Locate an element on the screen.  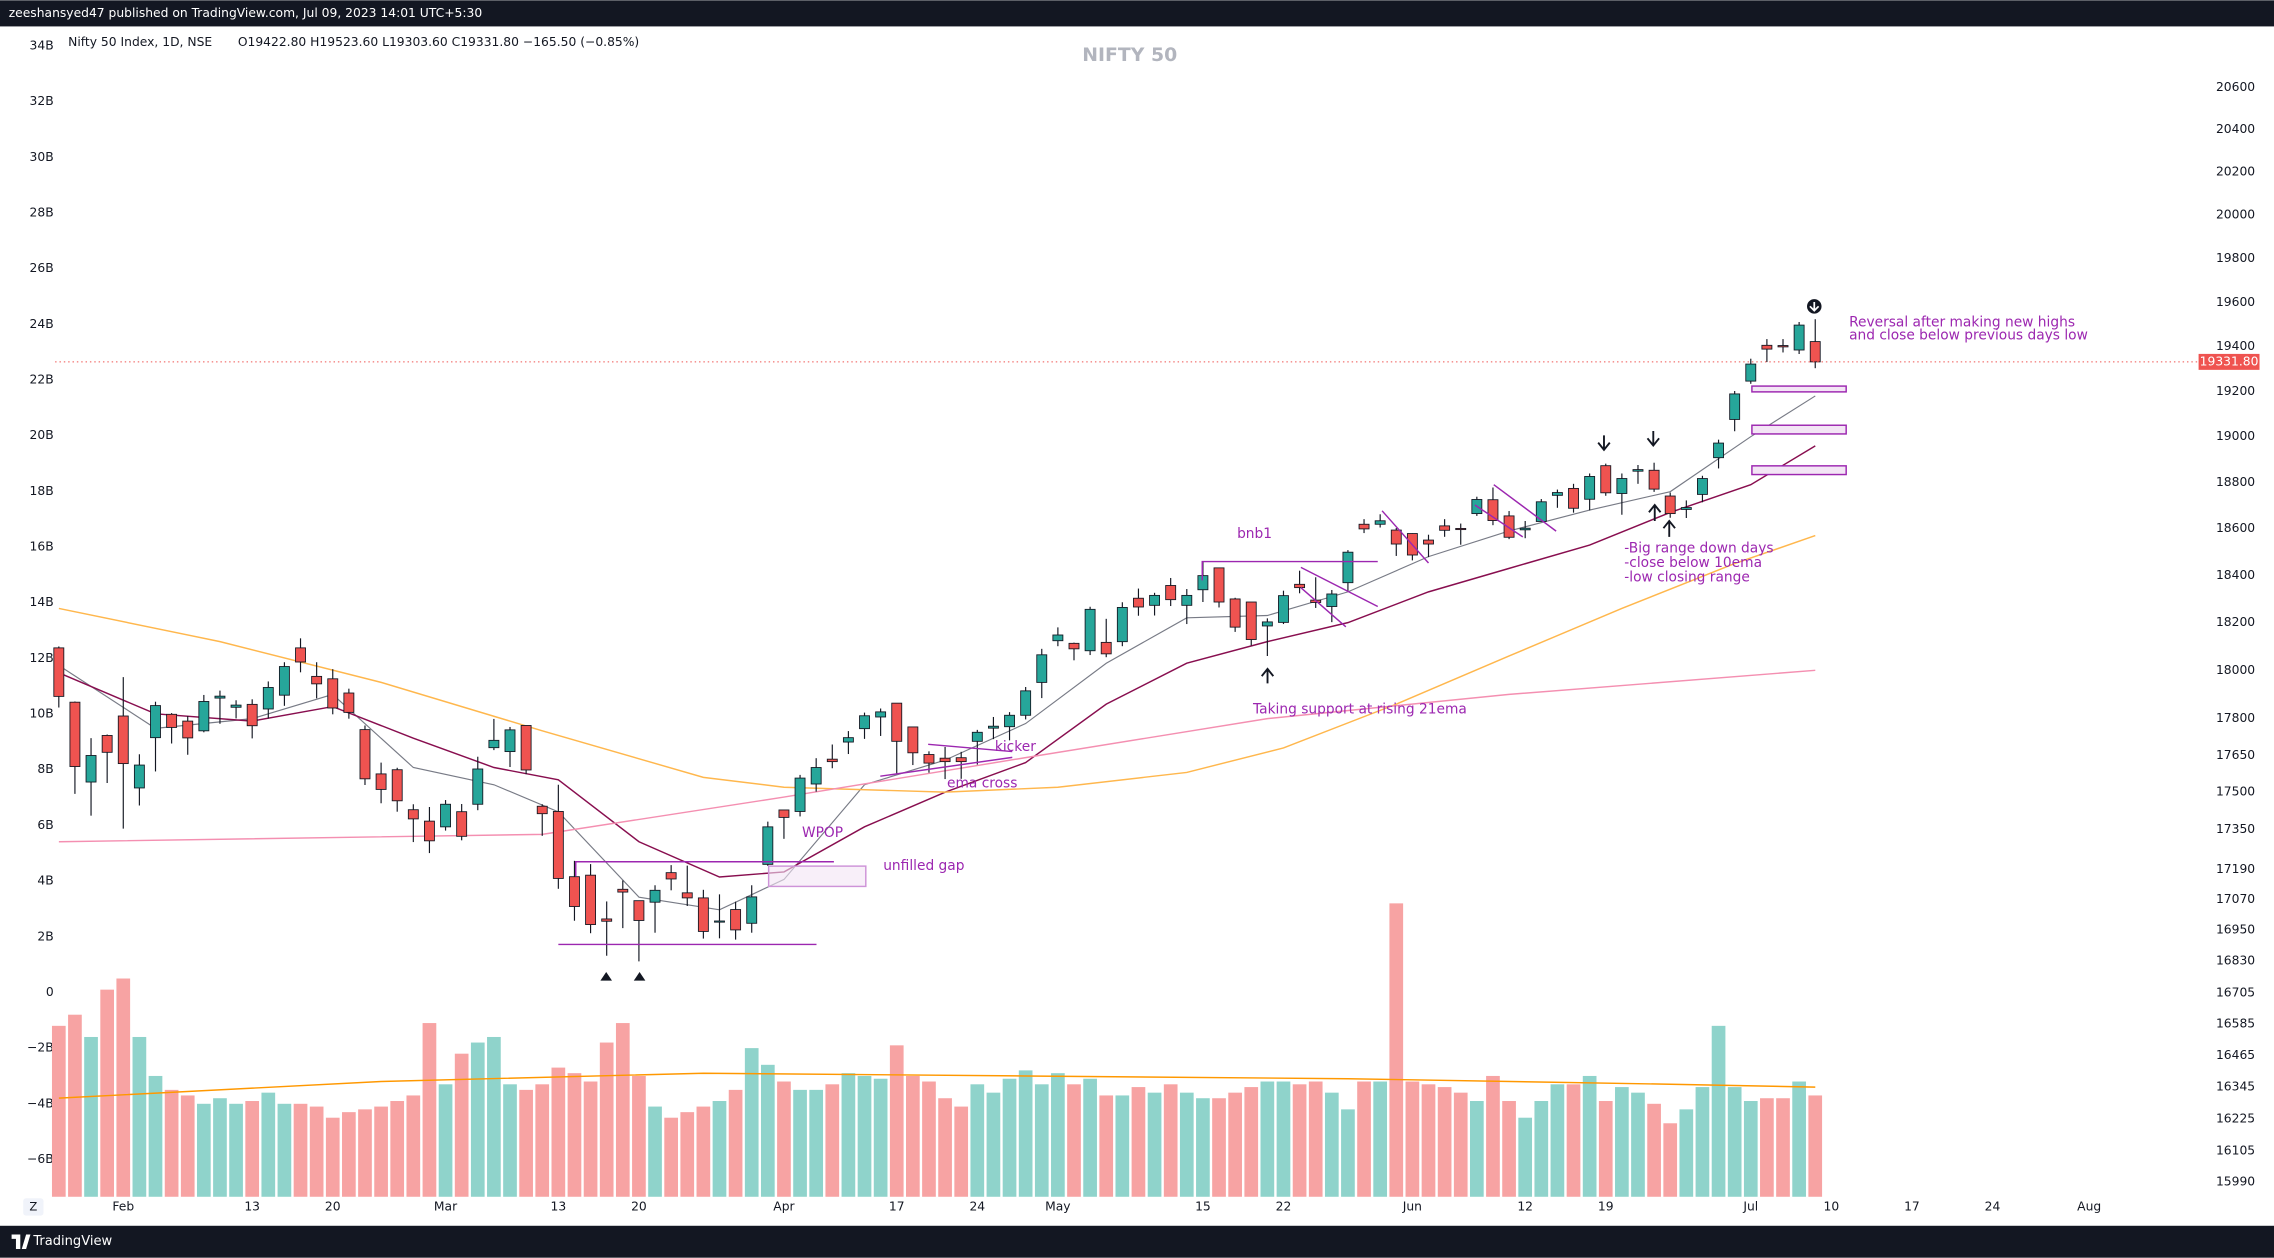
gap-box is located at coordinates (817, 876).